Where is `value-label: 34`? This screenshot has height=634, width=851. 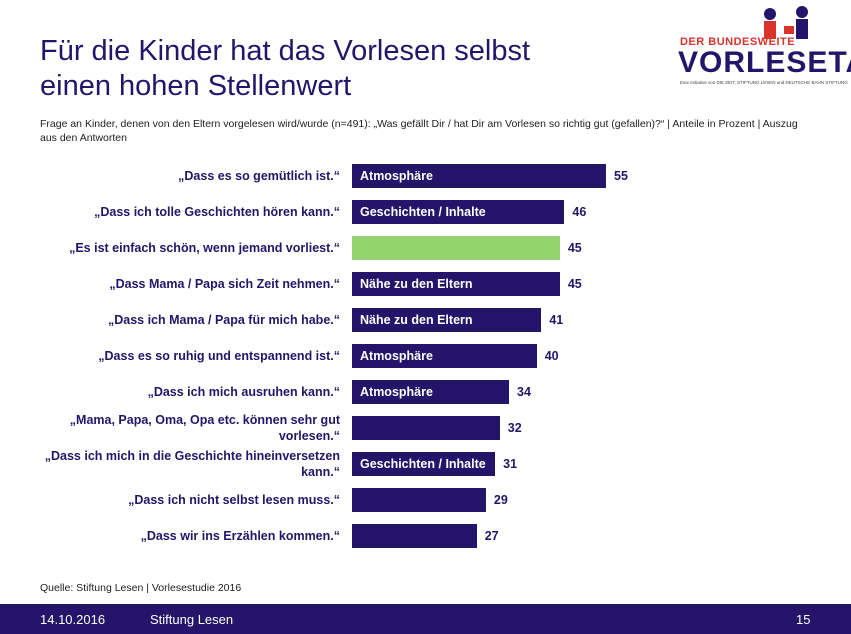 value-label: 34 is located at coordinates (524, 392).